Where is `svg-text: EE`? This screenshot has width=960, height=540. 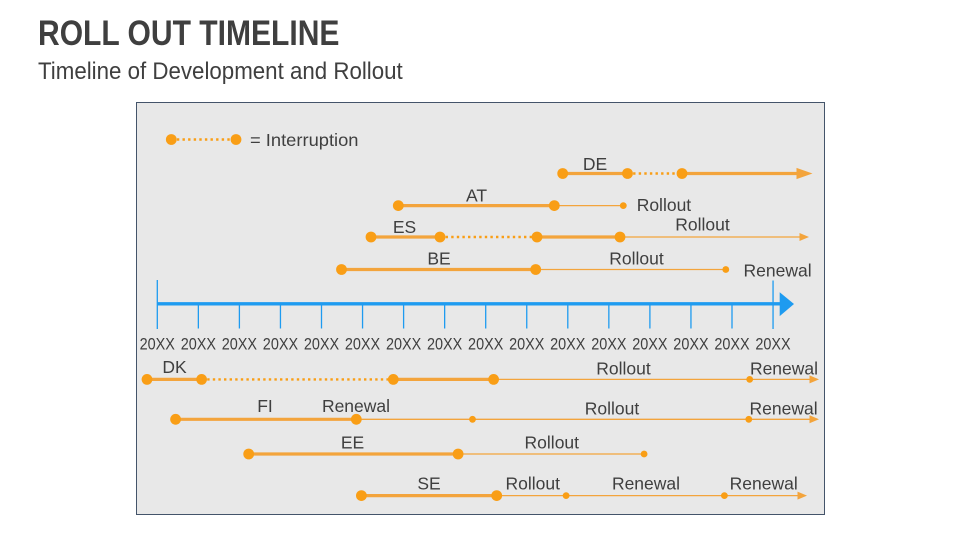
svg-text: EE is located at coordinates (352, 442).